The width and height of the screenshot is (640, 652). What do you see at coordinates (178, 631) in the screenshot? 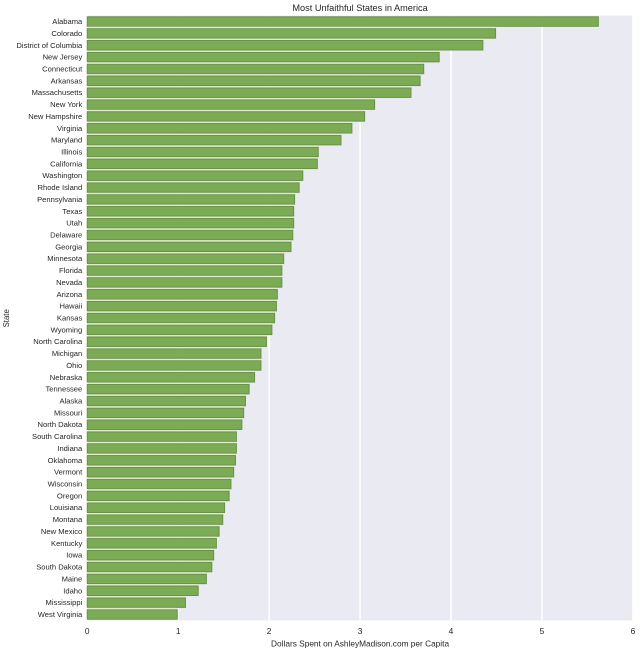
I see `svg-text: 1` at bounding box center [178, 631].